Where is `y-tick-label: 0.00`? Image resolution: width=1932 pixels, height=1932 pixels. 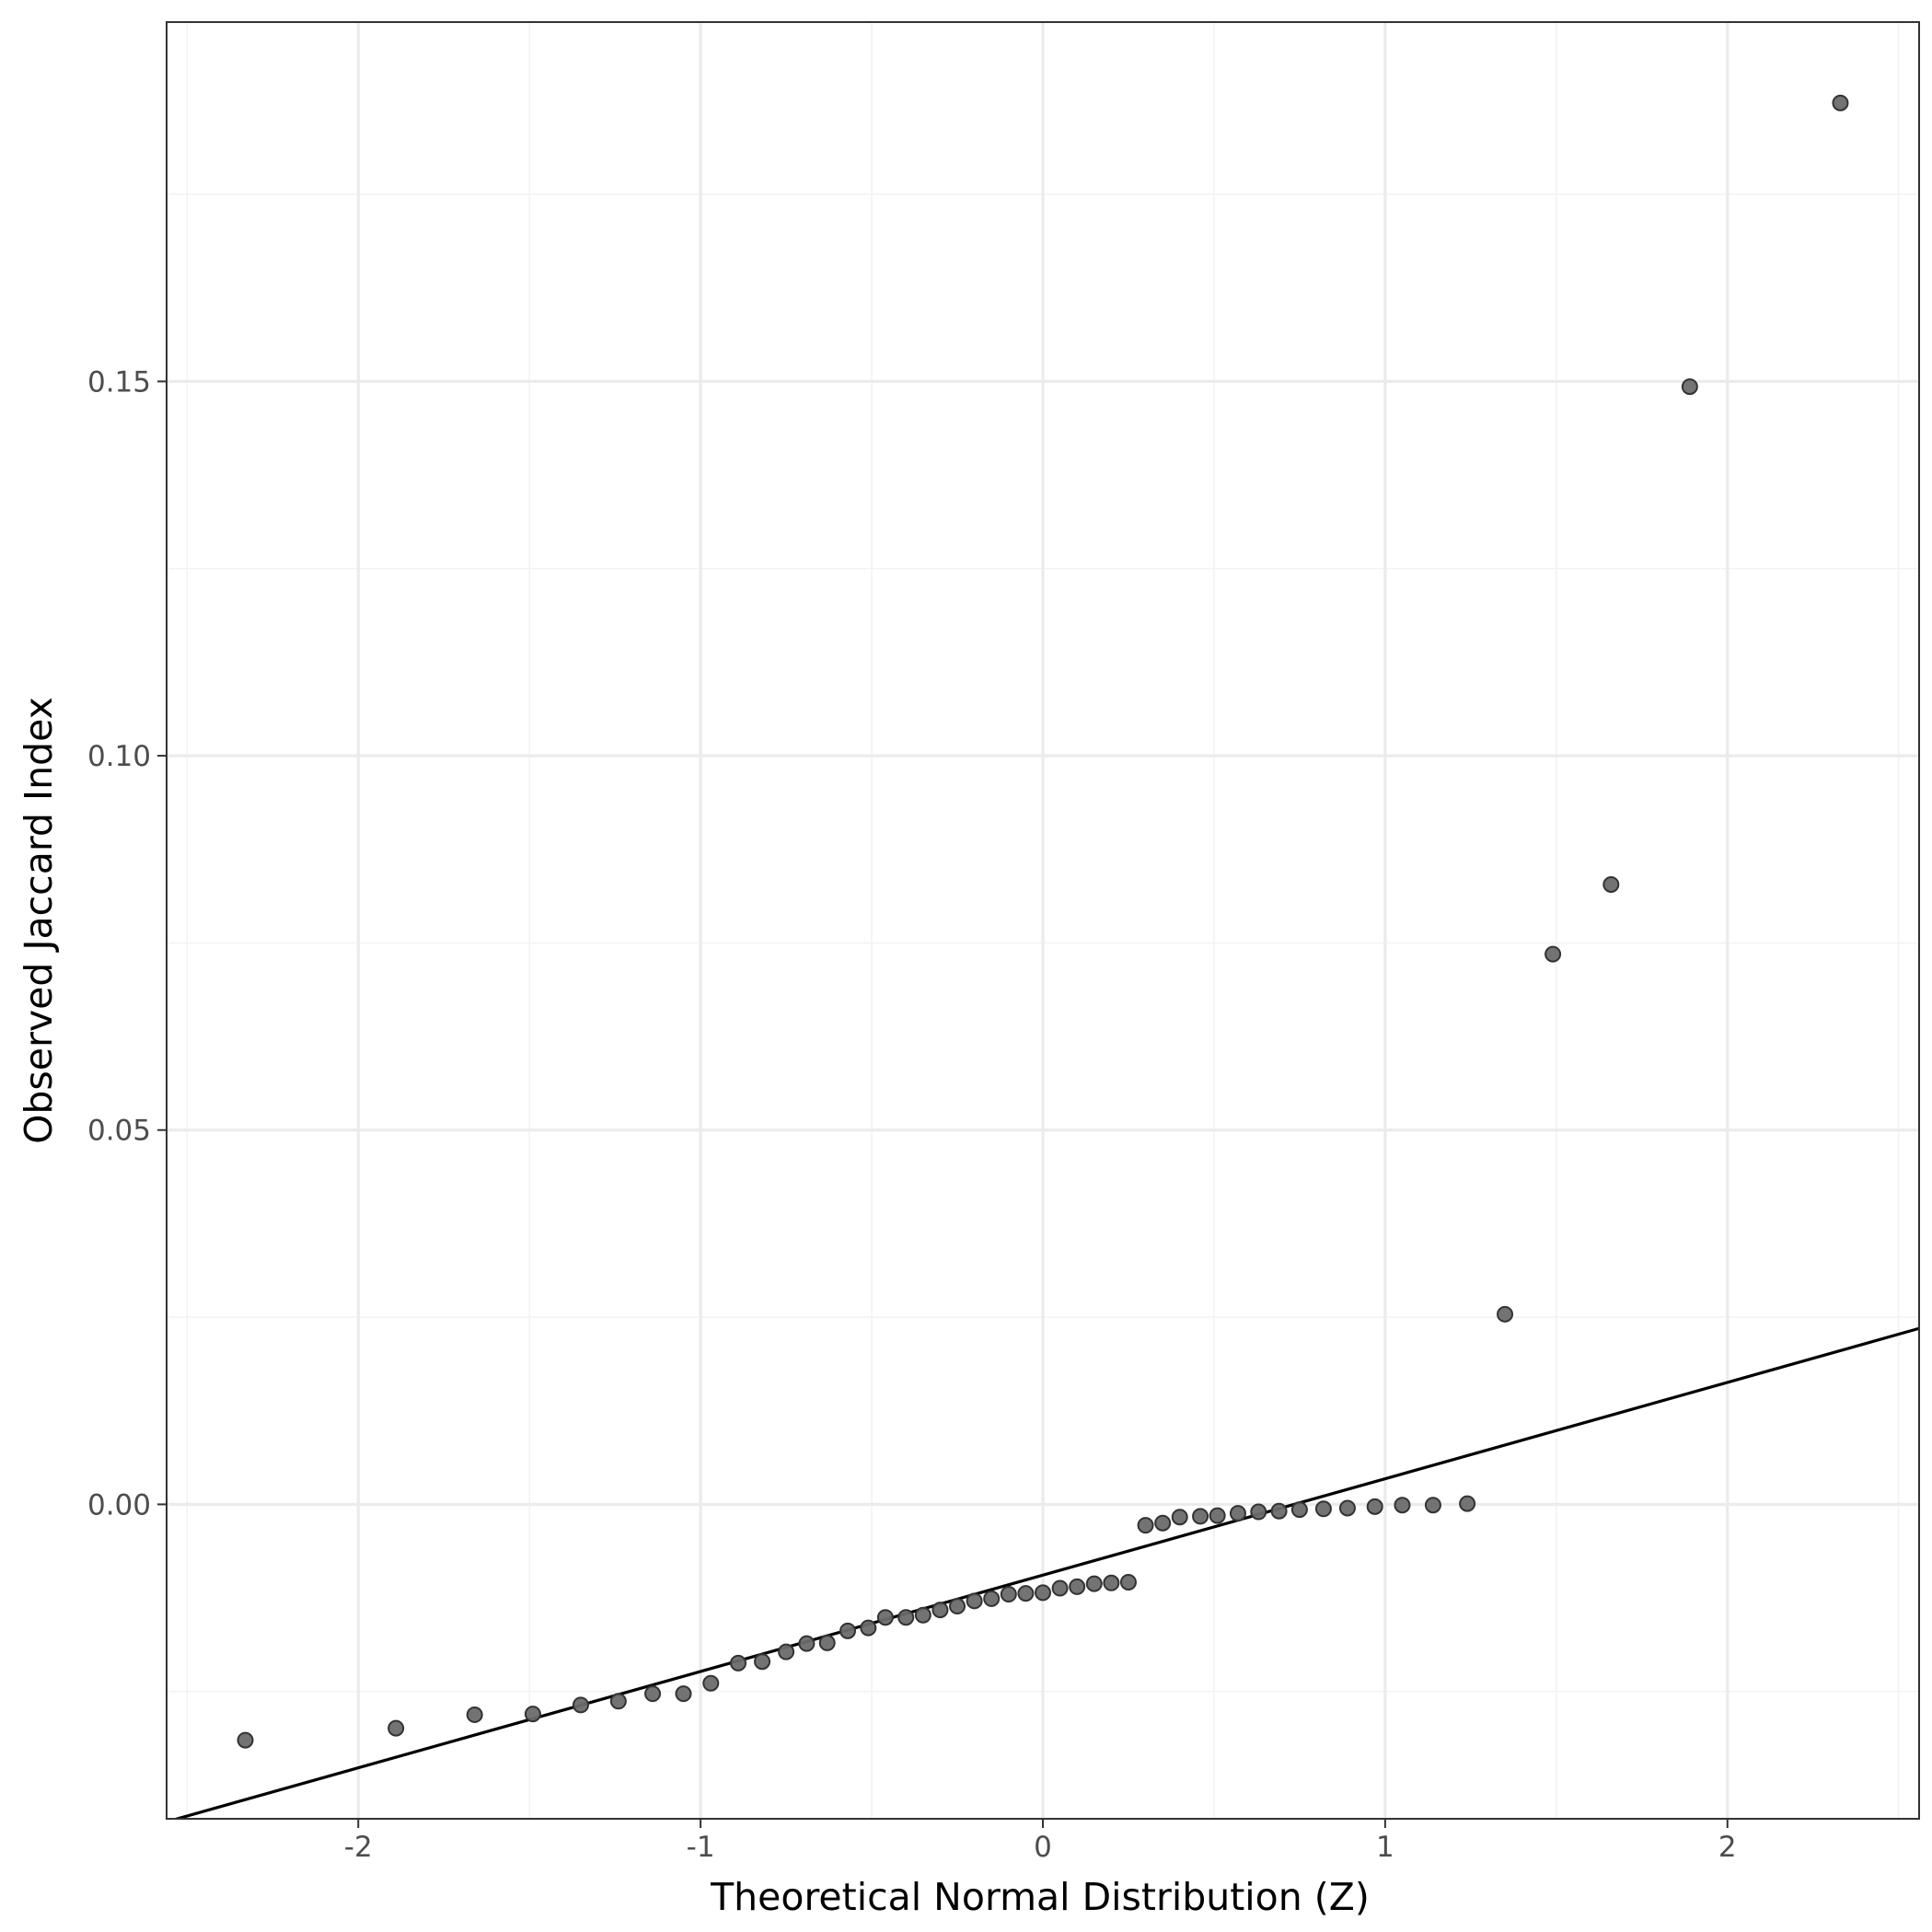 y-tick-label: 0.00 is located at coordinates (119, 1505).